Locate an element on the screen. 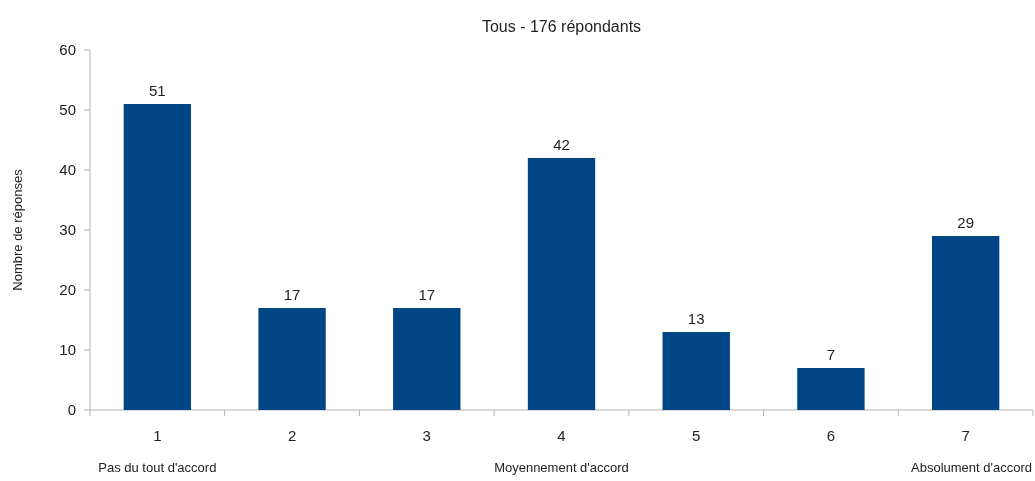 This screenshot has width=1035, height=481. x-tick-label: 5 is located at coordinates (696, 435).